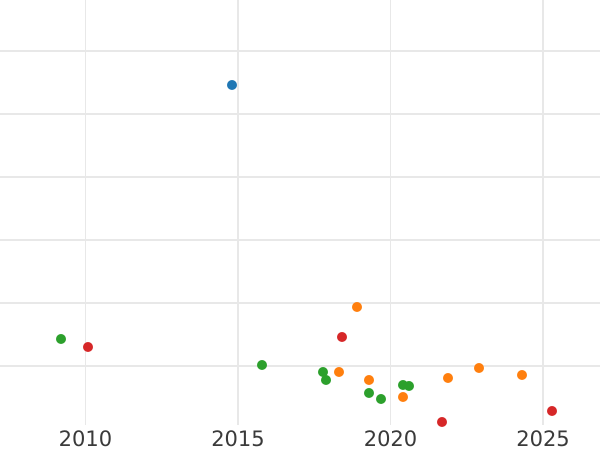 This screenshot has height=450, width=600. I want to click on data-point-blue, so click(231, 85).